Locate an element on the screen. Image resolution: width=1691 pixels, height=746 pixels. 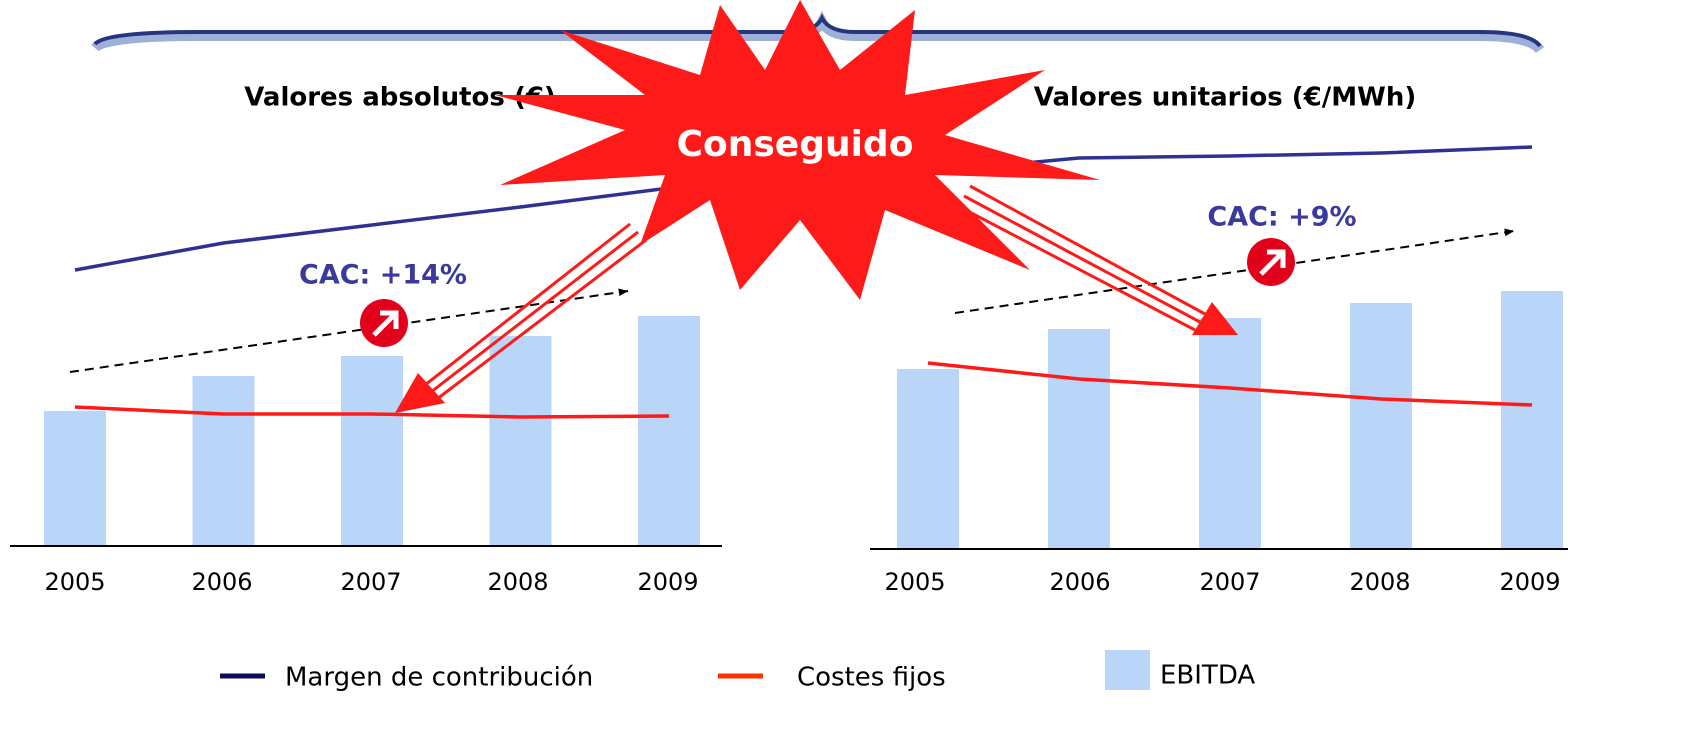
starburst is located at coordinates (797, 150).